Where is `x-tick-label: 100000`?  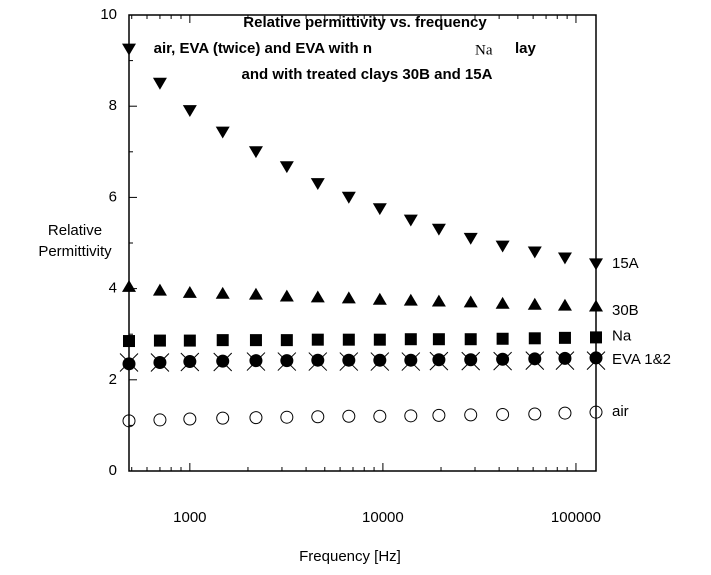
x-tick-label: 100000 is located at coordinates (576, 517).